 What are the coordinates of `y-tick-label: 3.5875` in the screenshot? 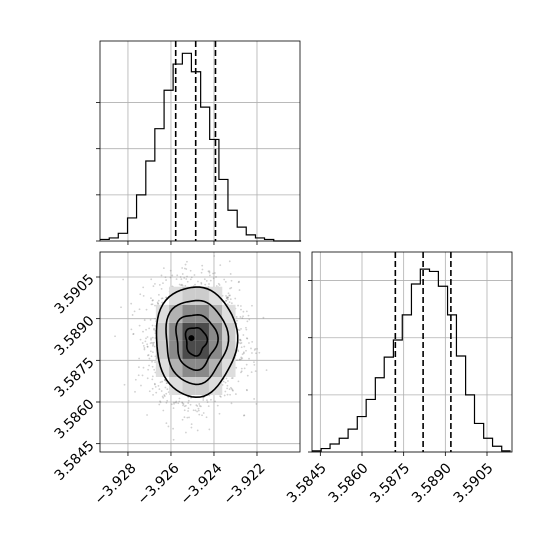 It's located at (75, 378).